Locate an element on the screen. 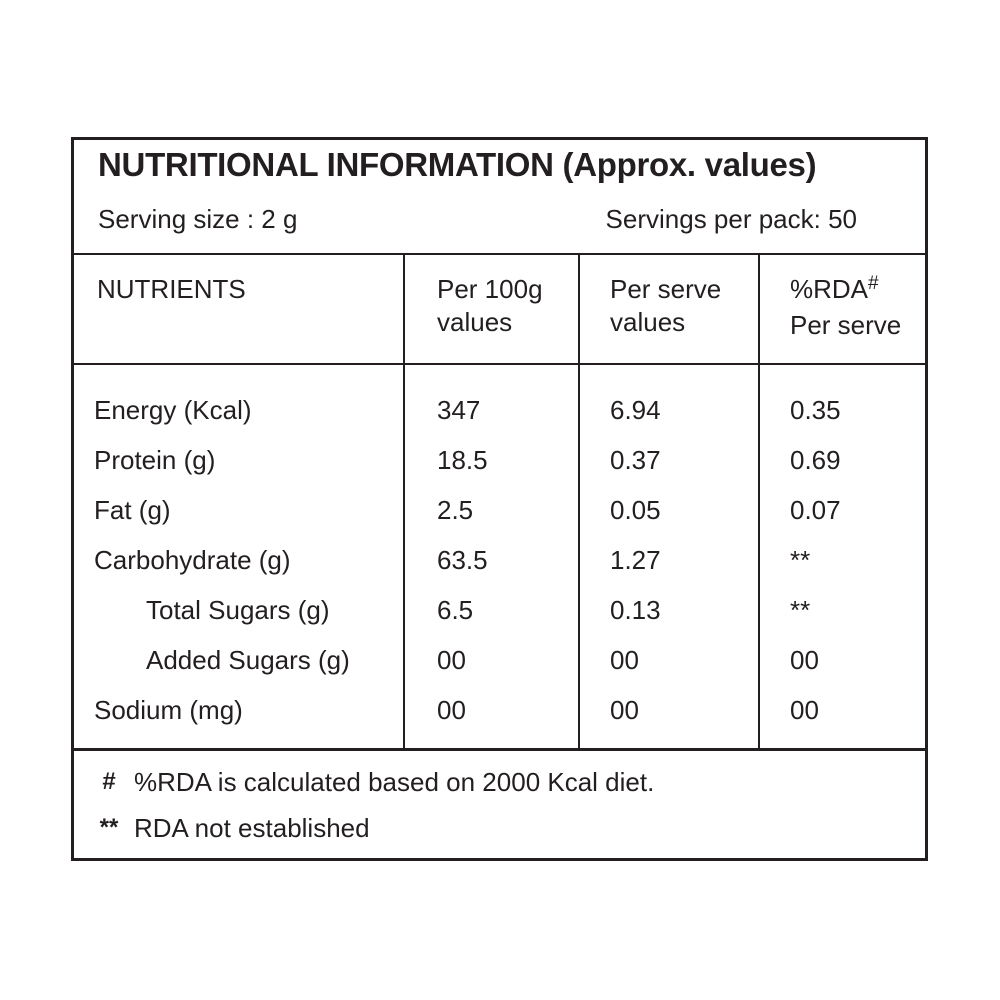  value-per-100g: 347 is located at coordinates (459, 409).